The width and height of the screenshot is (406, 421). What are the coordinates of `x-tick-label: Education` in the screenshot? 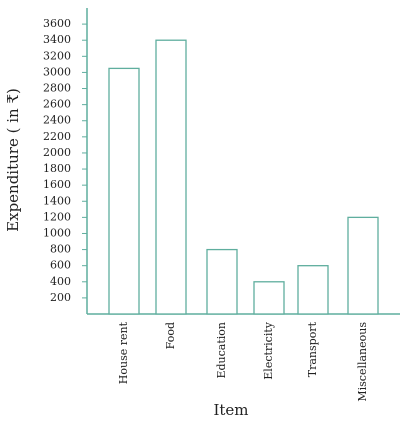 It's located at (221, 350).